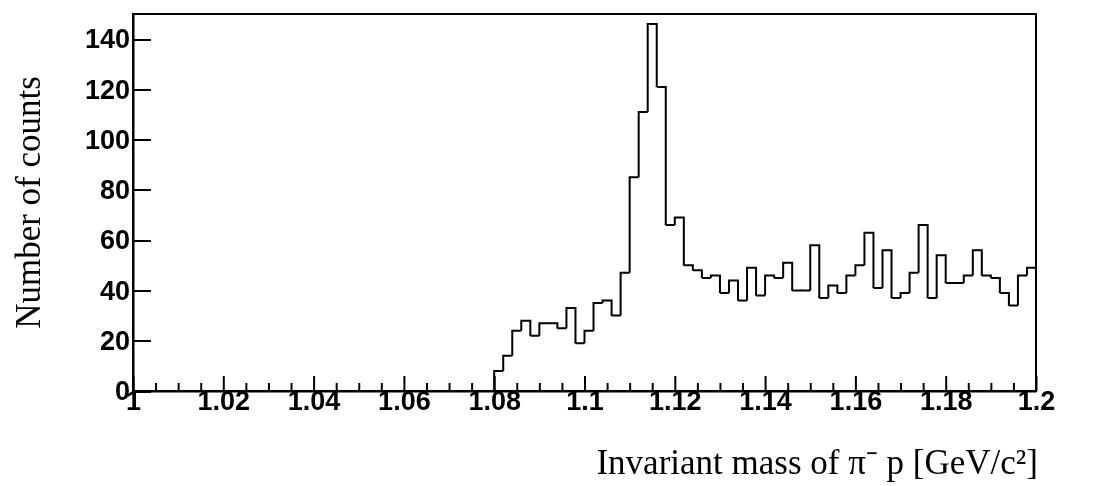 The image size is (1093, 486). What do you see at coordinates (28, 202) in the screenshot?
I see `y-axis-title: Number of counts` at bounding box center [28, 202].